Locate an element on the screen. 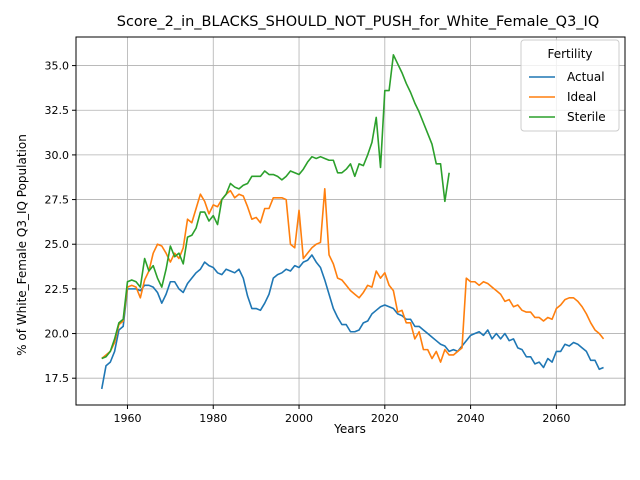 This screenshot has height=480, width=640. legend: Fertility Actual Ideal Sterile is located at coordinates (570, 85).